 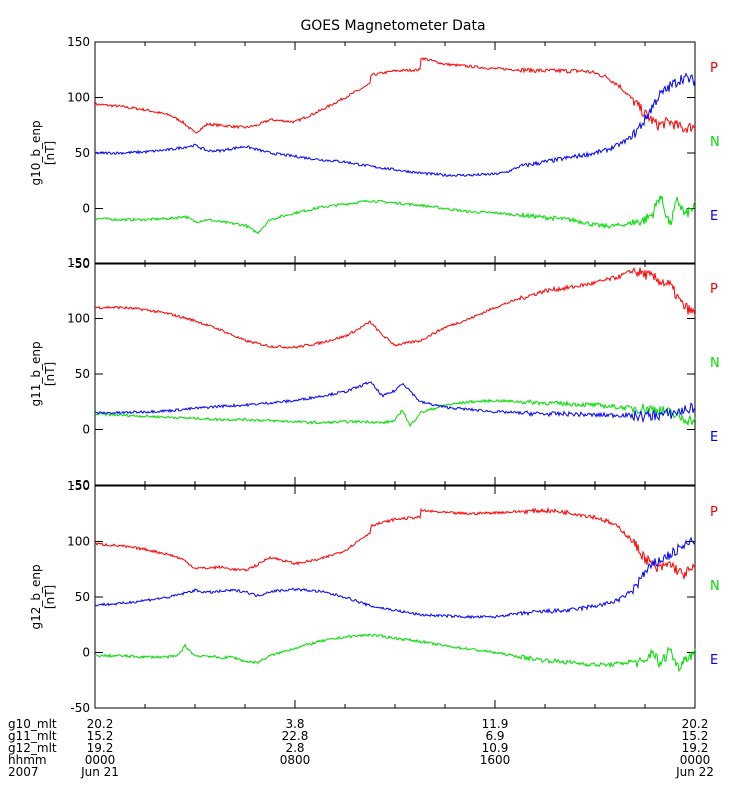 I want to click on y-axis-label: g11_b_enp, so click(x=36, y=373).